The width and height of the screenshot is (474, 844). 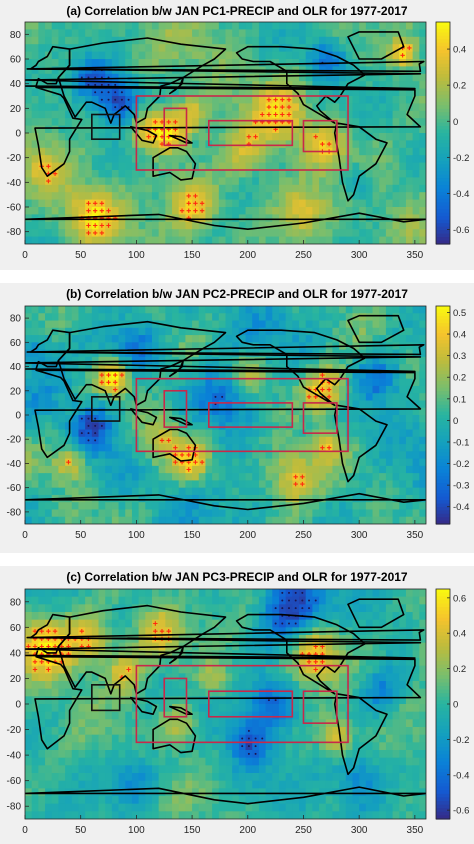 What do you see at coordinates (289, 107) in the screenshot?
I see `positive-significance-marker` at bounding box center [289, 107].